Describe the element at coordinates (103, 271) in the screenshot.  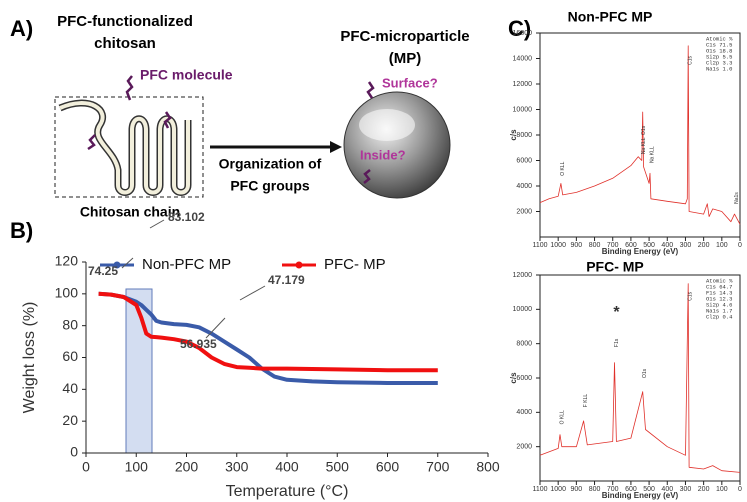
I see `annotation: 74.25` at that location.